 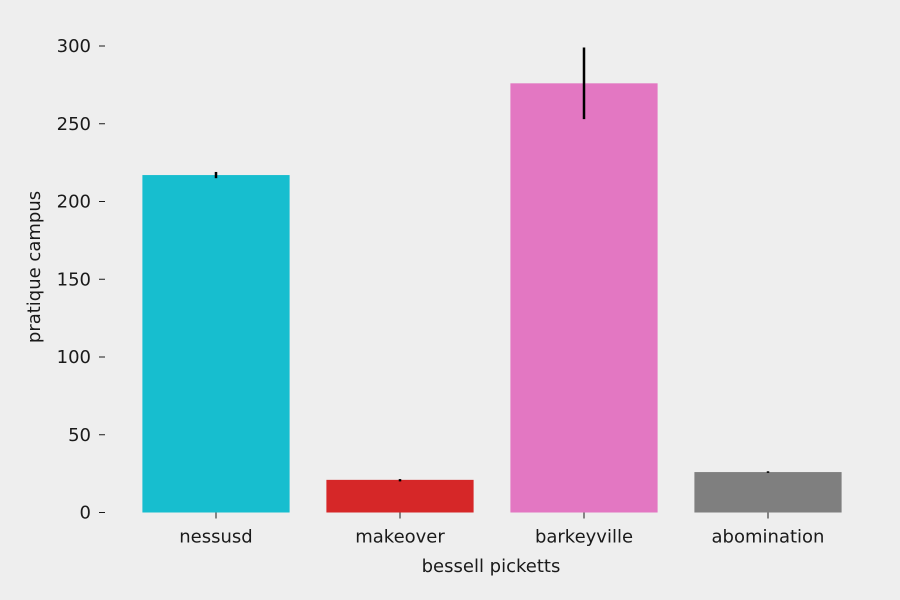 I want to click on bar-barkeyville, so click(x=584, y=298).